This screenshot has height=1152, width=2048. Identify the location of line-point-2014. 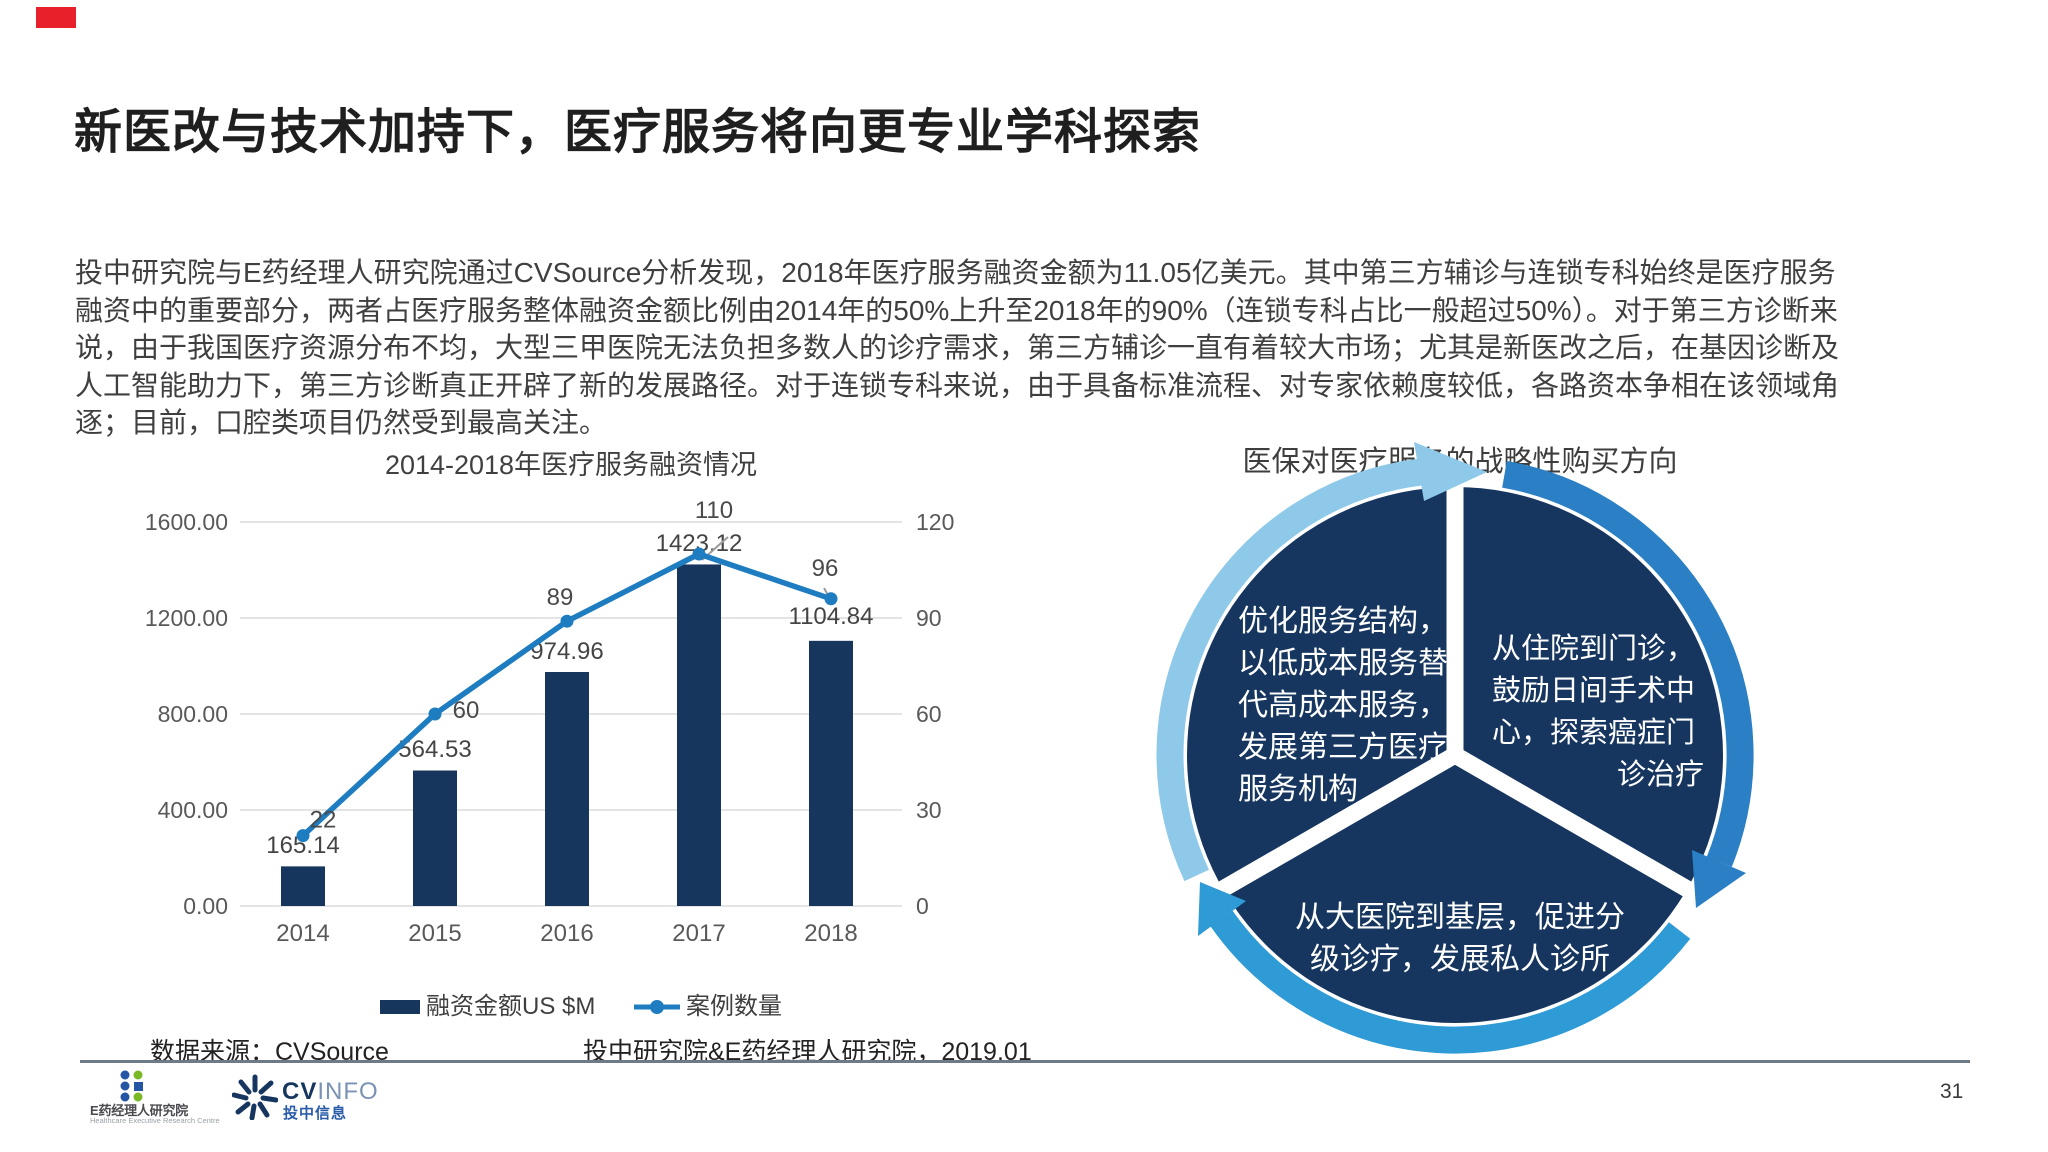
(303, 836).